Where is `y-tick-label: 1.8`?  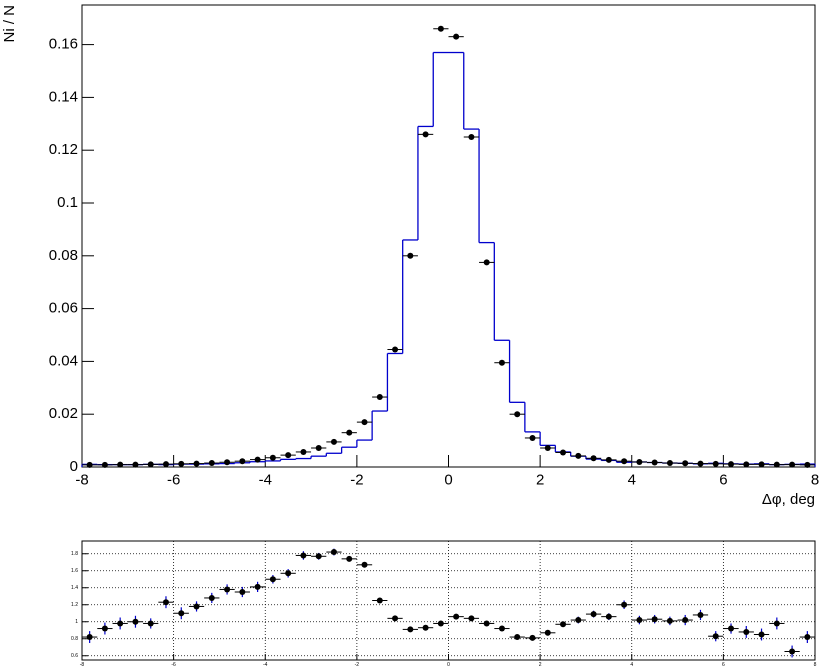 y-tick-label: 1.8 is located at coordinates (74, 554).